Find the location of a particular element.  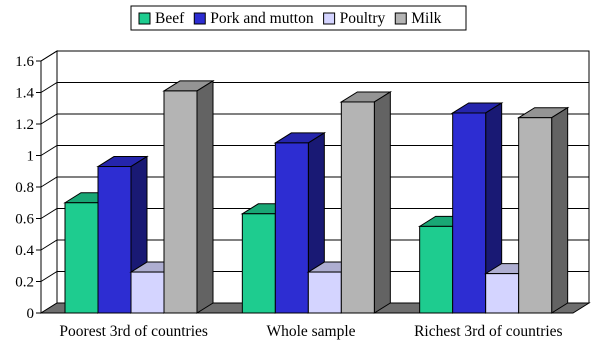

y-tick-label: 0.6 is located at coordinates (24, 220).